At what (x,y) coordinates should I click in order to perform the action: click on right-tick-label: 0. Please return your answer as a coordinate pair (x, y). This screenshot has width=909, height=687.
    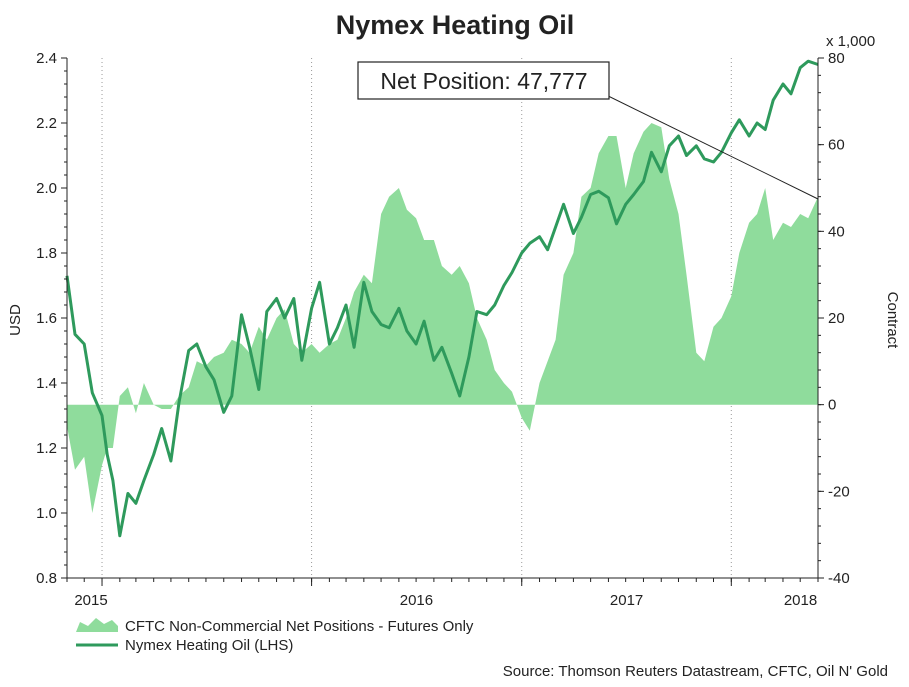
    Looking at the image, I should click on (832, 405).